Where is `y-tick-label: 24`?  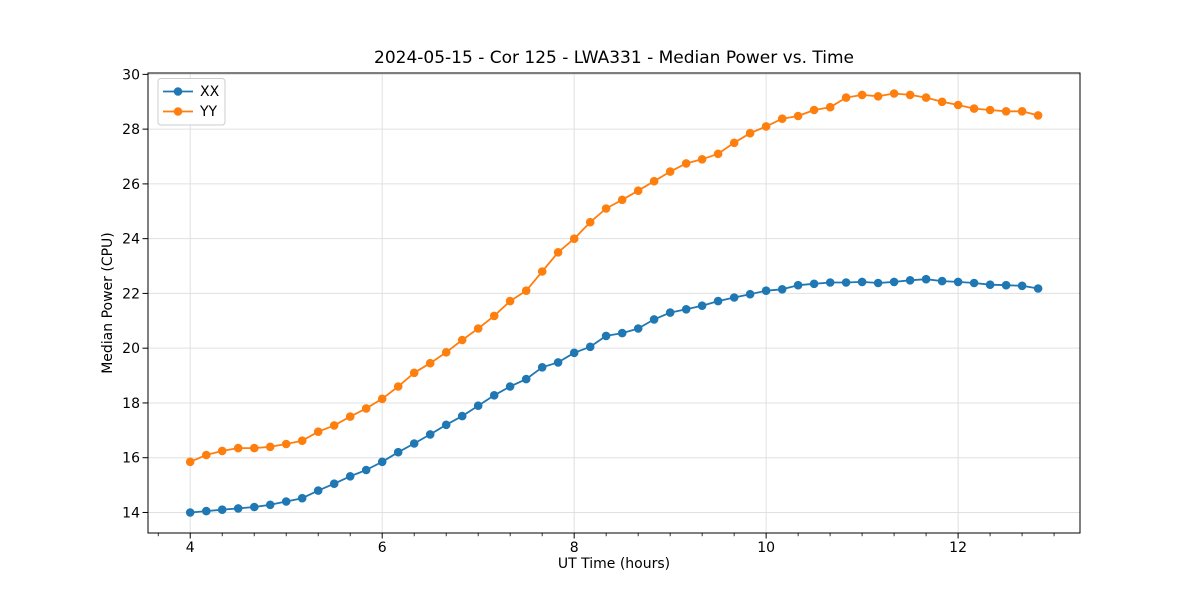
y-tick-label: 24 is located at coordinates (131, 240).